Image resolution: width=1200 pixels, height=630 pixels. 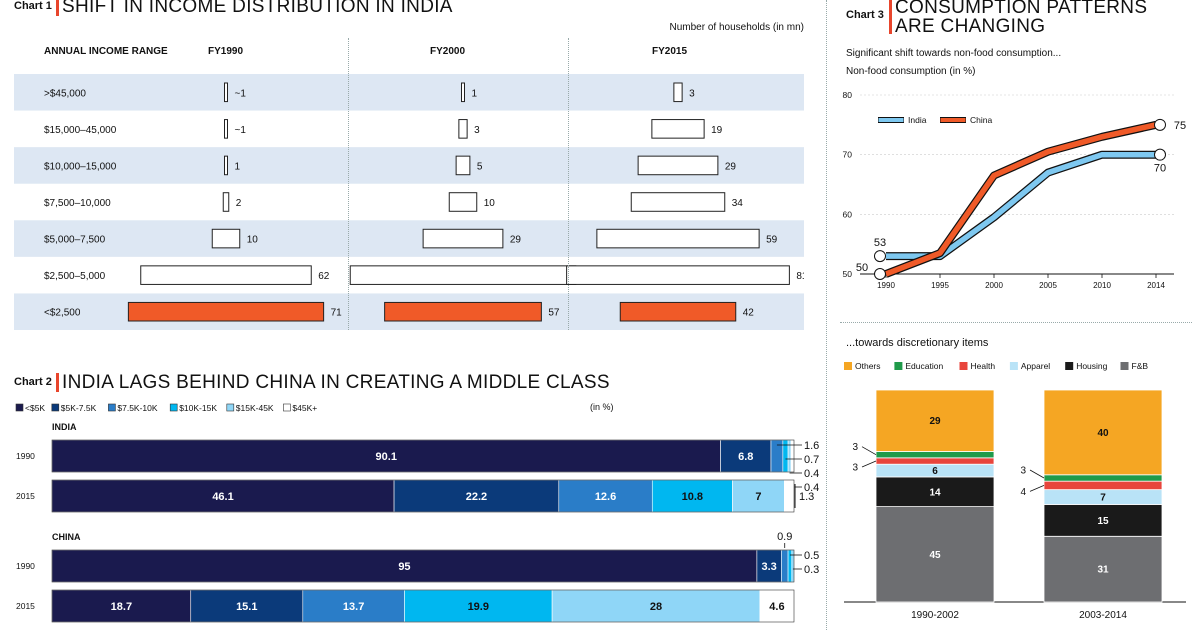 I want to click on chart2-tag: Chart 2, so click(x=33, y=382).